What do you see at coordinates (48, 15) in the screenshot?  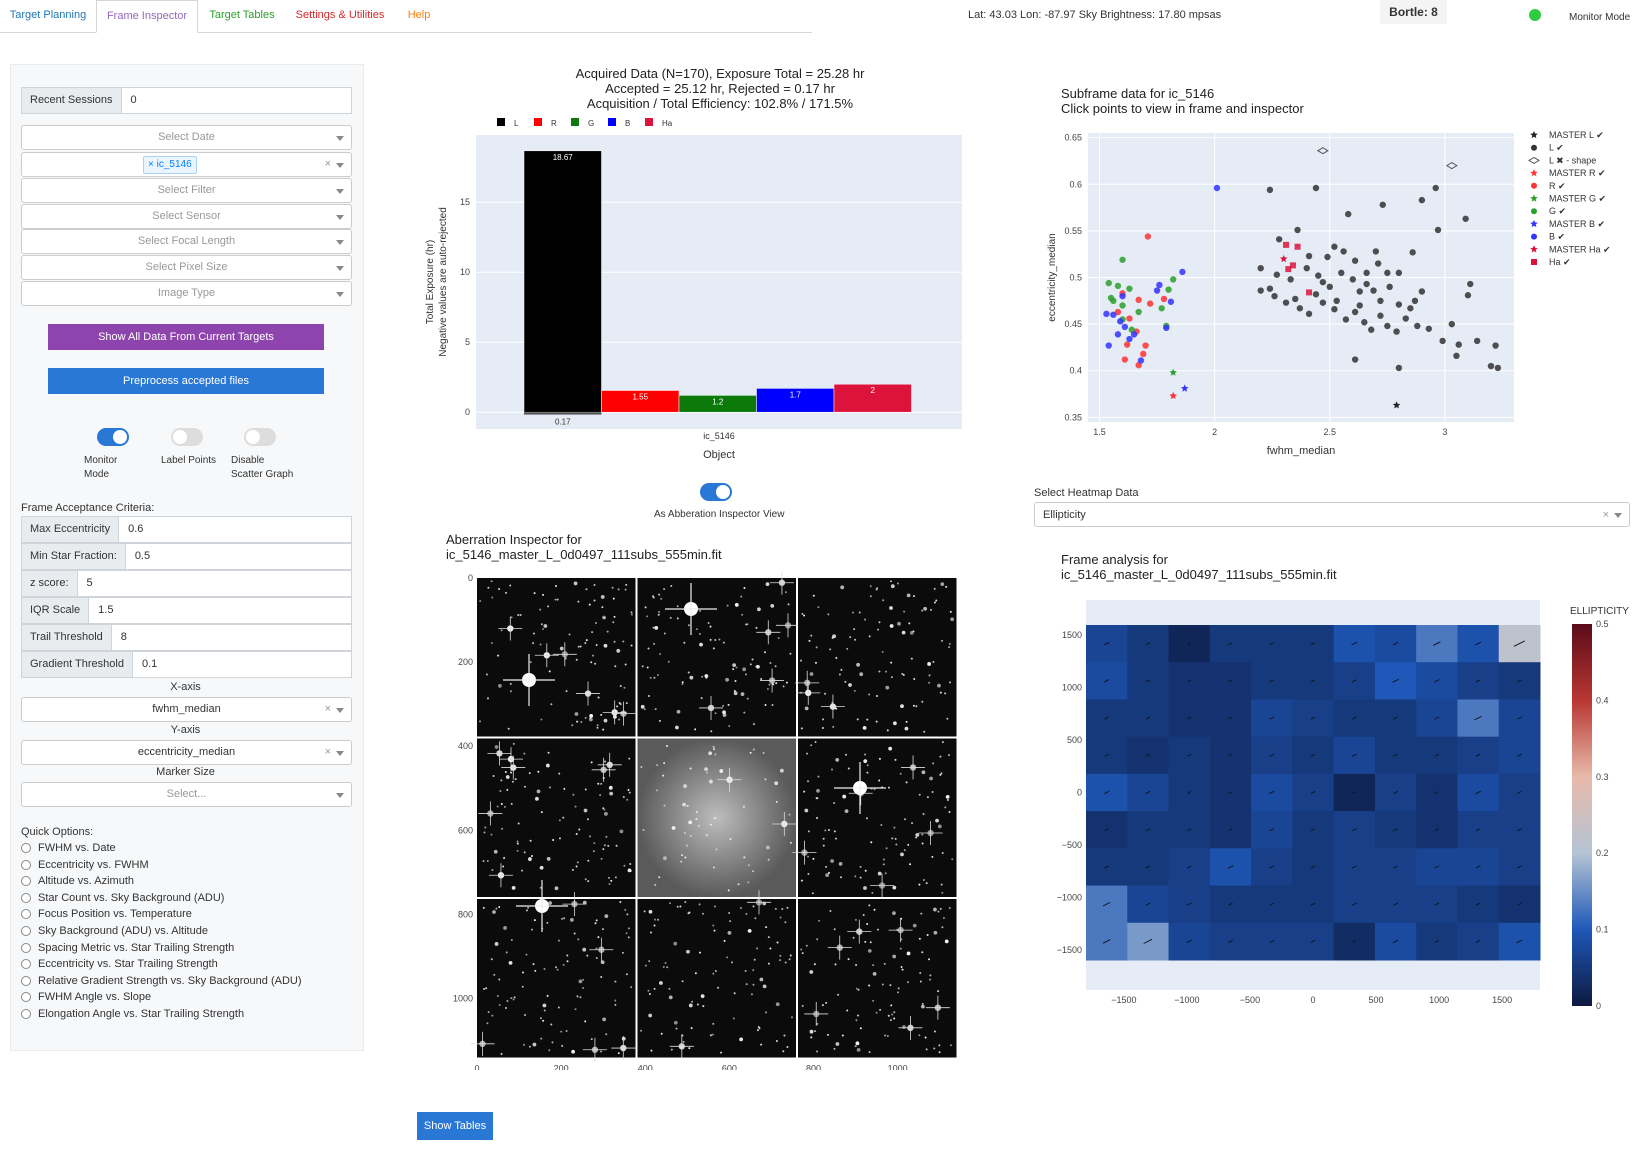 I see `tab-target-planning: Target Planning` at bounding box center [48, 15].